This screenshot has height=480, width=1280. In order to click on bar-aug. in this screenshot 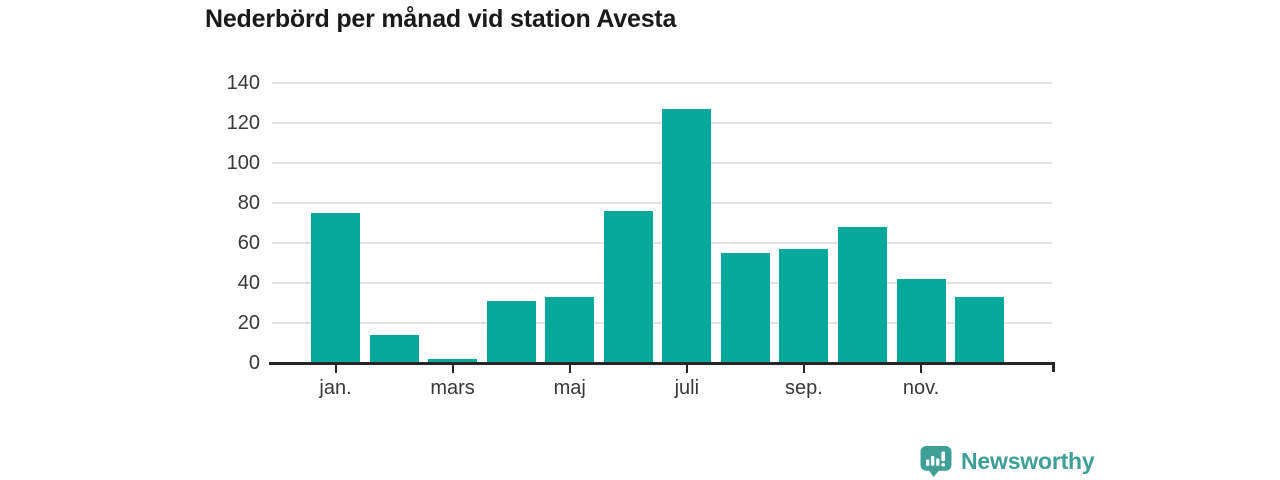, I will do `click(745, 308)`.